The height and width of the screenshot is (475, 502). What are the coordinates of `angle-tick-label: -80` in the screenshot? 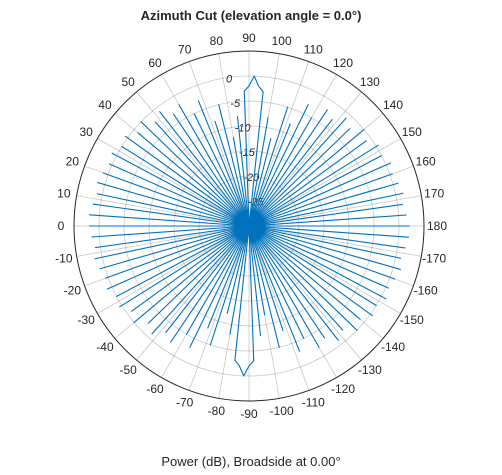 It's located at (217, 411).